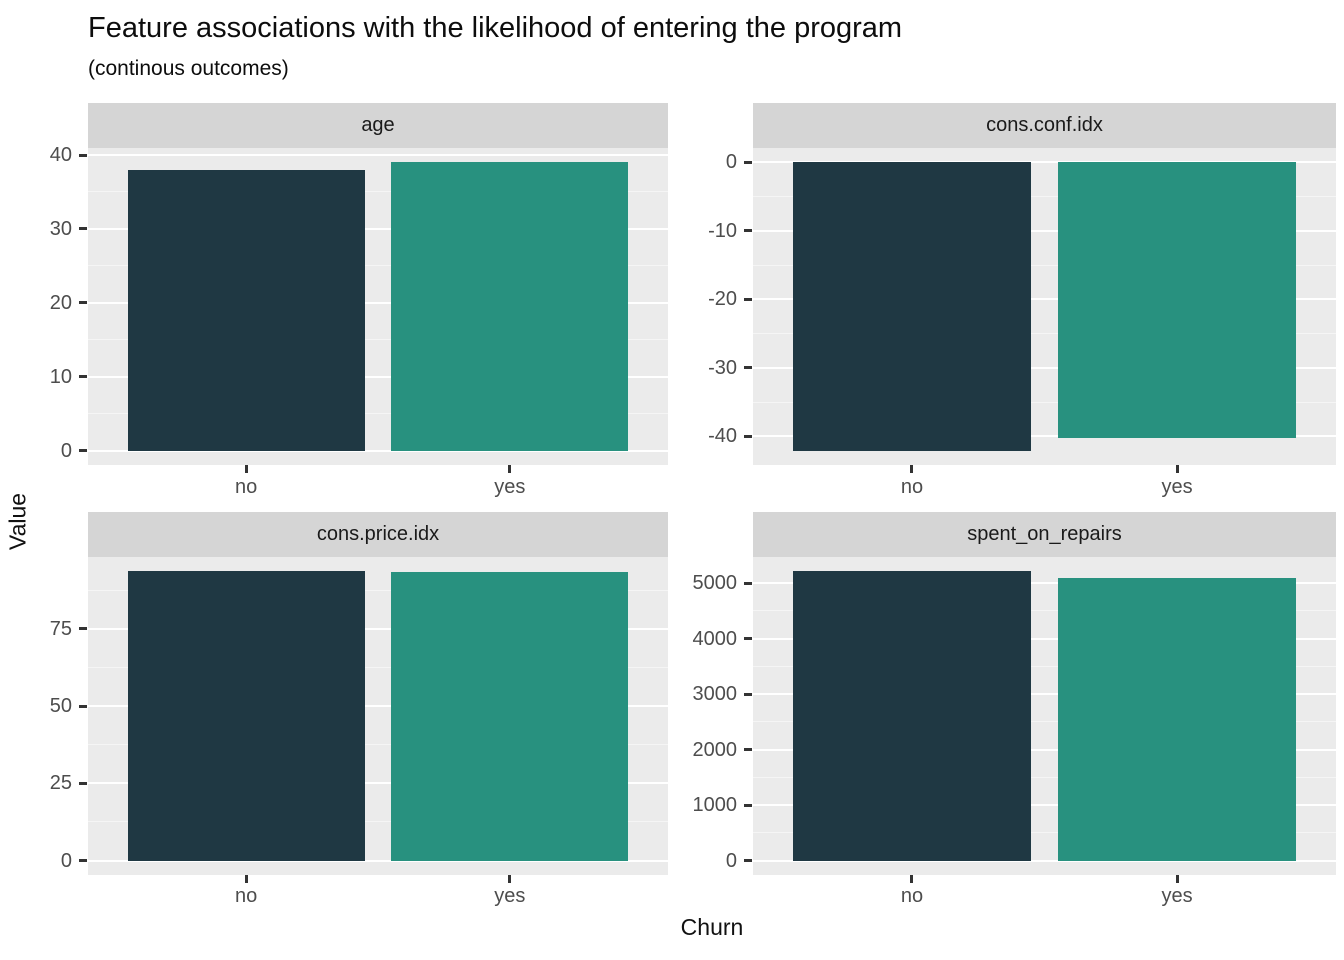 The height and width of the screenshot is (960, 1344). I want to click on facet-title: age, so click(378, 125).